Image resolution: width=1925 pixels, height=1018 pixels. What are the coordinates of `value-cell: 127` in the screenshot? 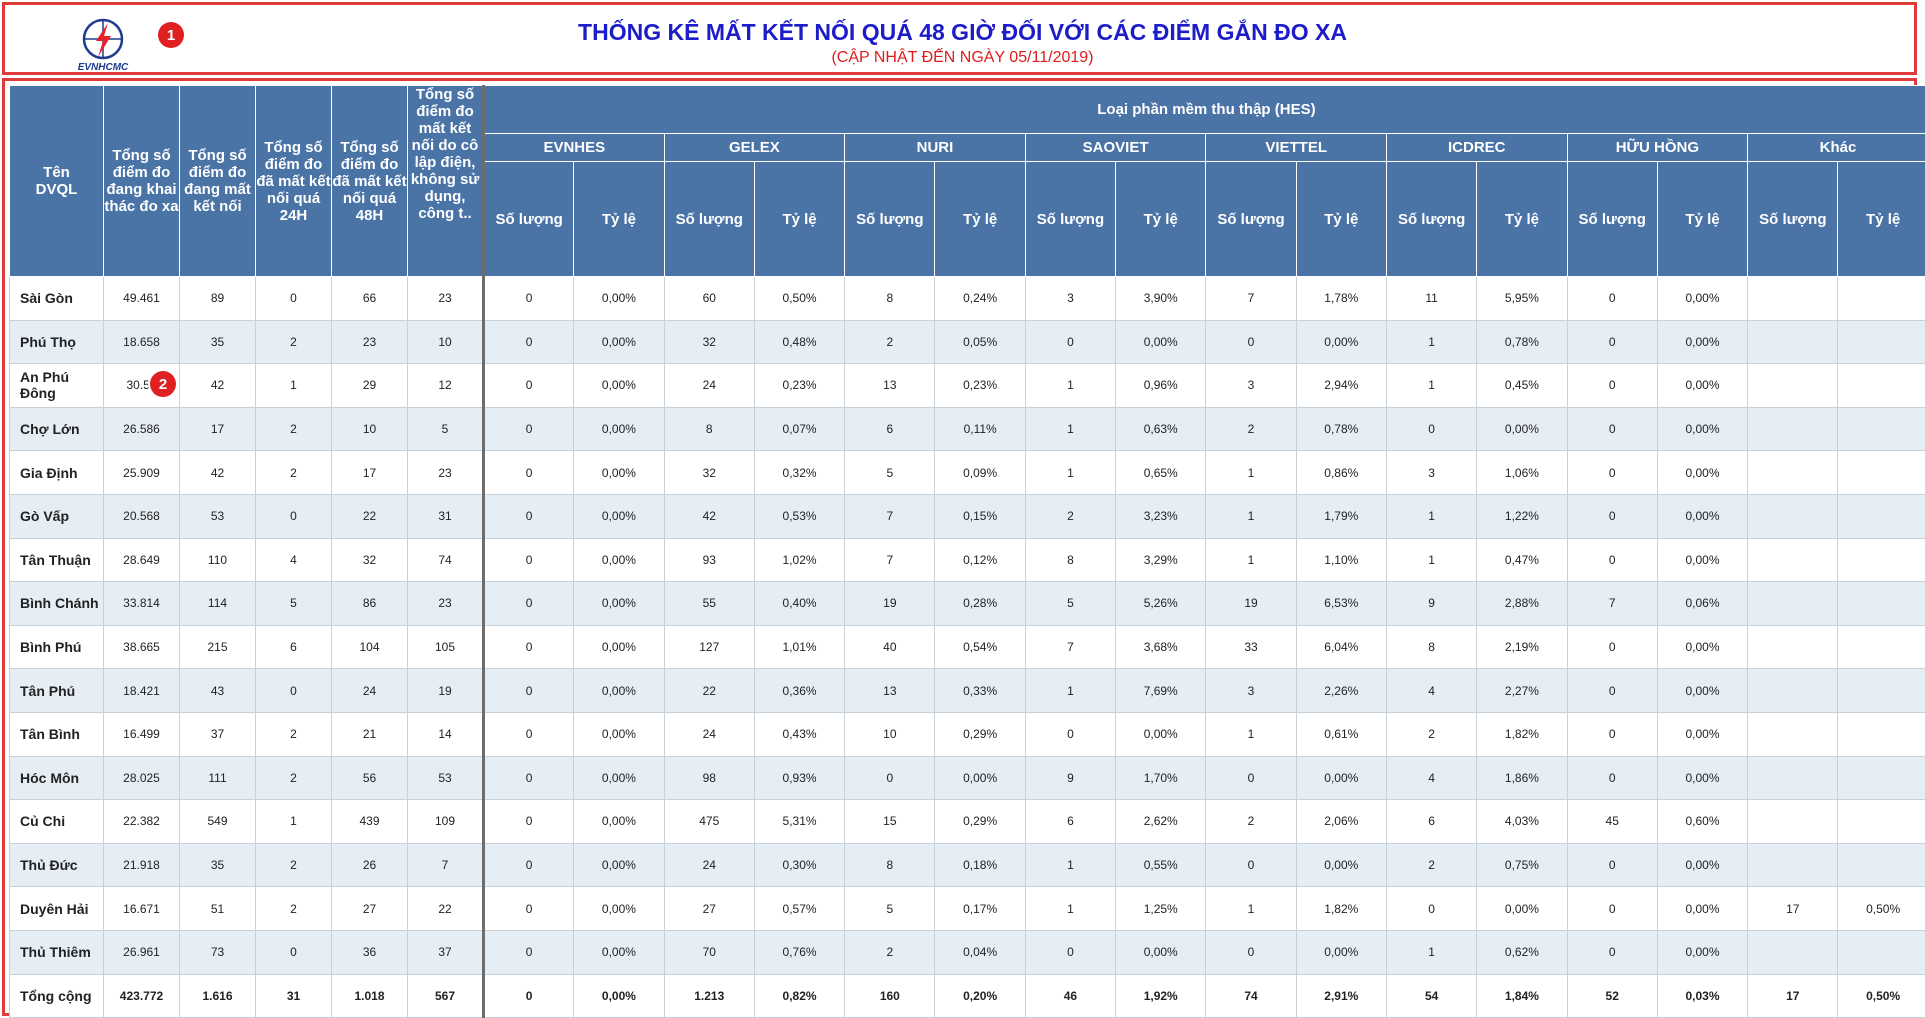 It's located at (709, 647).